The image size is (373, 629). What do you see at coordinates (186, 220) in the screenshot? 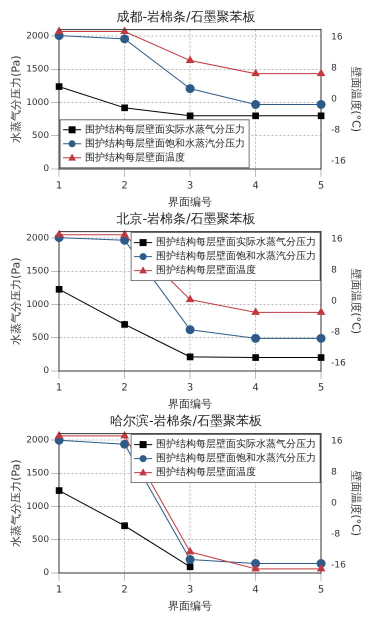
I see `chart-title: 北京-岩棉条/石墨聚苯板` at bounding box center [186, 220].